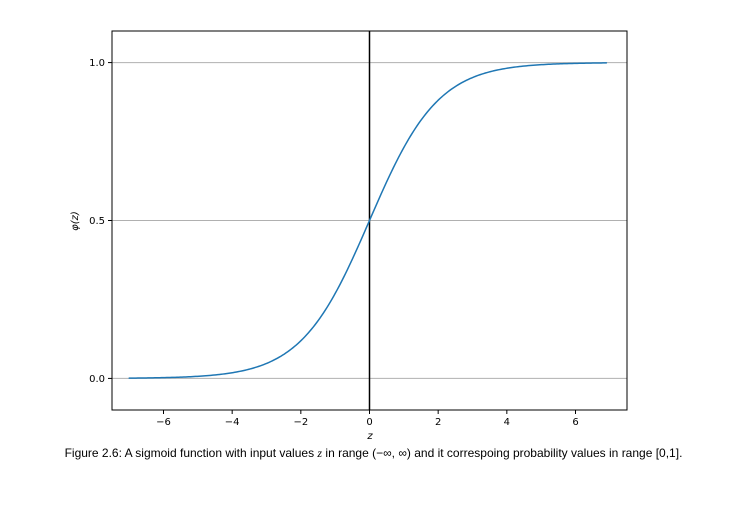 Image resolution: width=747 pixels, height=521 pixels. I want to click on caption-text-middle: in range (, so click(349, 453).